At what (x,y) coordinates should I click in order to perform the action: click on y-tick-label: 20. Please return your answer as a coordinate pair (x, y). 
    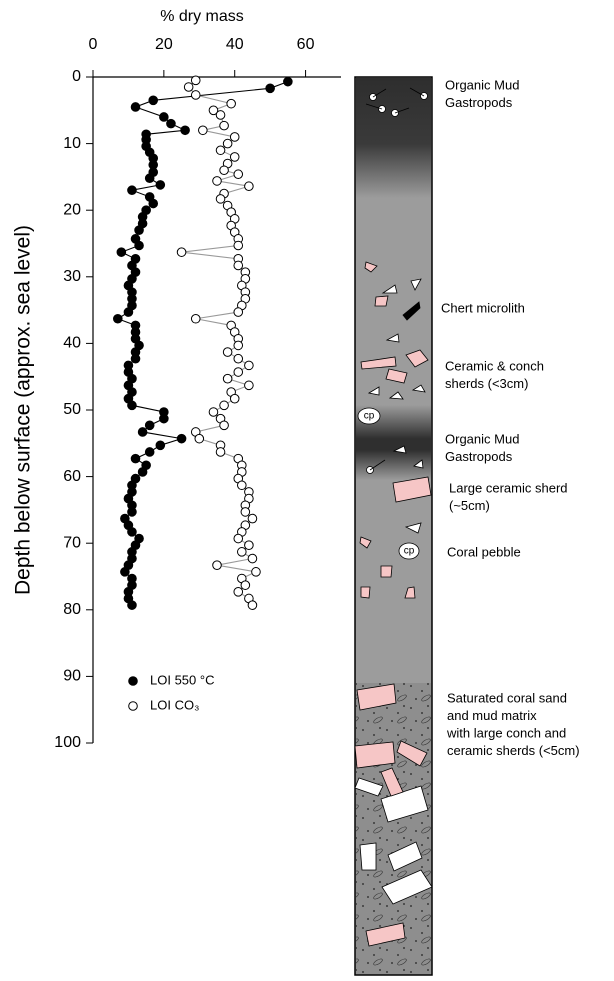
    Looking at the image, I should click on (72, 209).